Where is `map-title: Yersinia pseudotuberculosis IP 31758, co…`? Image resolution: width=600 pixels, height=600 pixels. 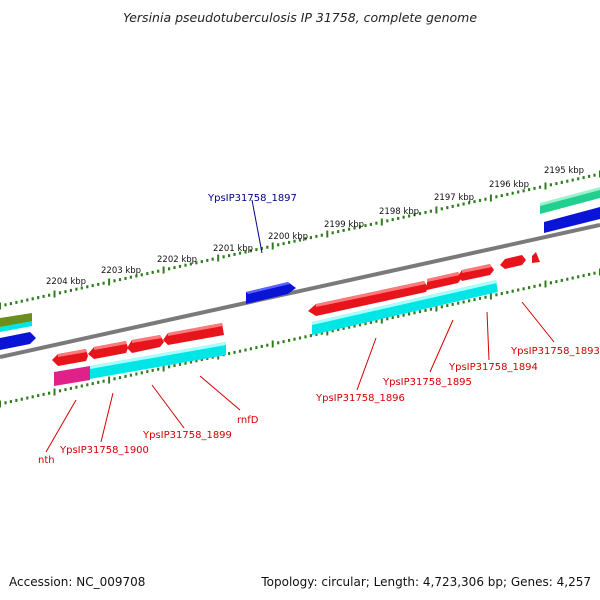
map-title: Yersinia pseudotuberculosis IP 31758, co… is located at coordinates (300, 17).